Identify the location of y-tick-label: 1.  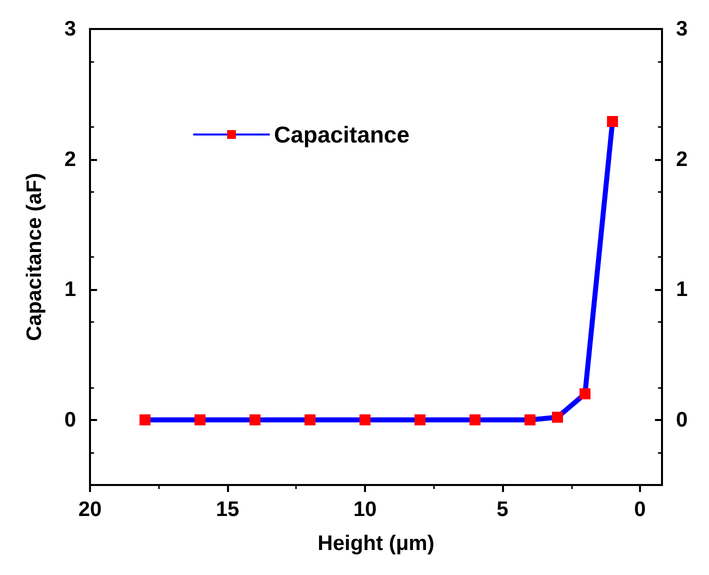
(70, 290).